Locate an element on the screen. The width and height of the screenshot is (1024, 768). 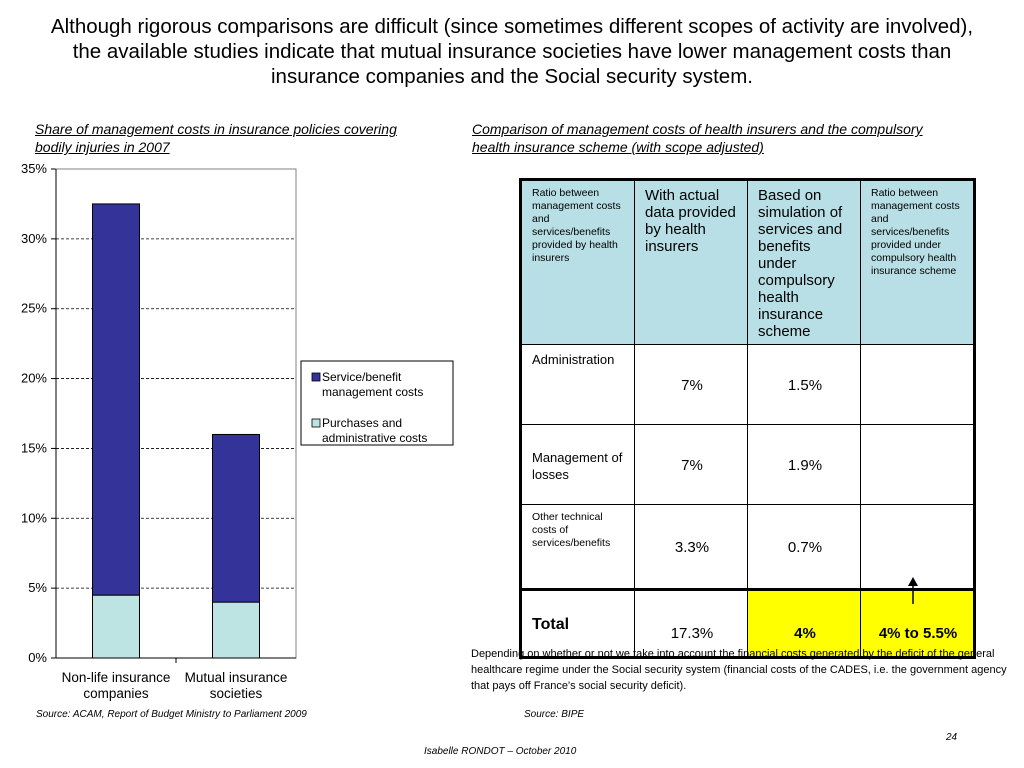
y-tick-label: 30% is located at coordinates (34, 238).